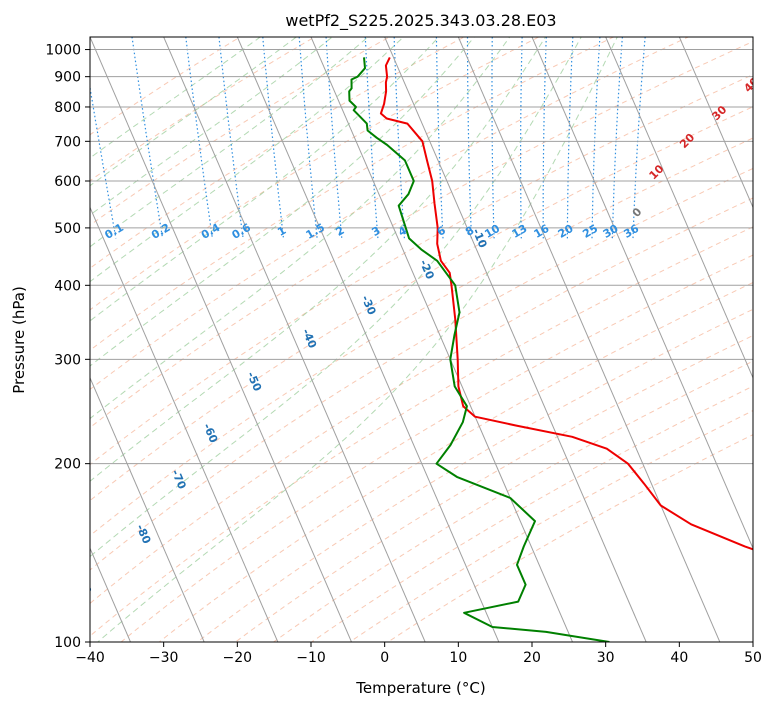 This screenshot has width=775, height=708. Describe the element at coordinates (67, 347) in the screenshot. I see `y-axis: 1000 900 800 700 600 500 400 300 200 100` at that location.